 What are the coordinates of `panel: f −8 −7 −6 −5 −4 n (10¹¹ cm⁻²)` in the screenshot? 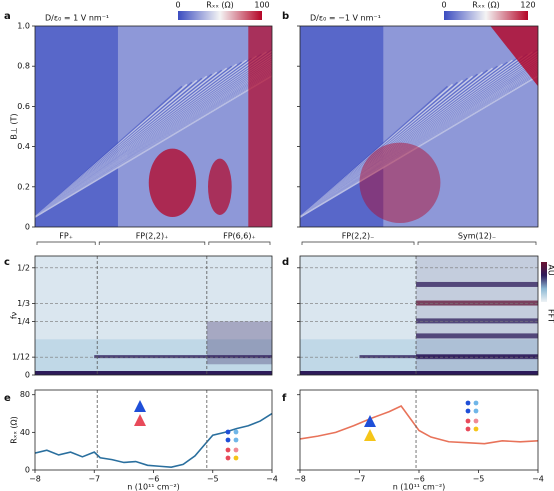 It's located at (413, 440).